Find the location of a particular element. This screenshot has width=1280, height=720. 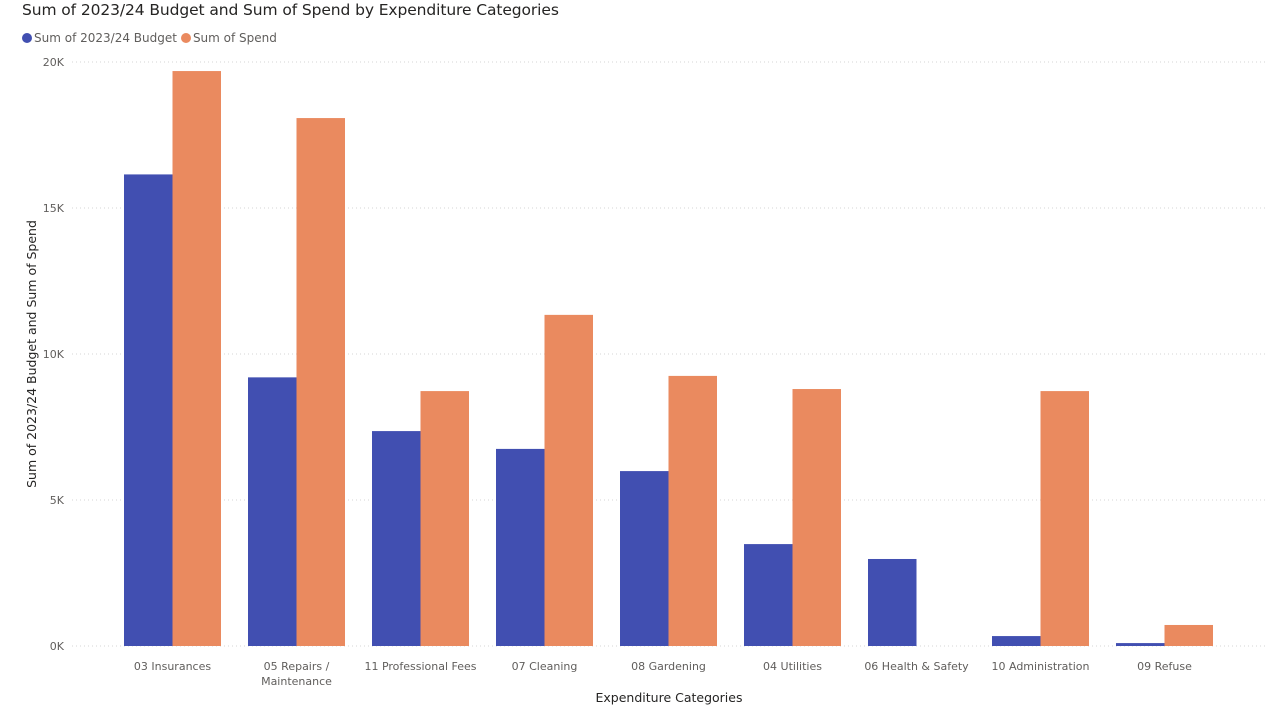

x-tick-label: 08 Gardening is located at coordinates (668, 666).